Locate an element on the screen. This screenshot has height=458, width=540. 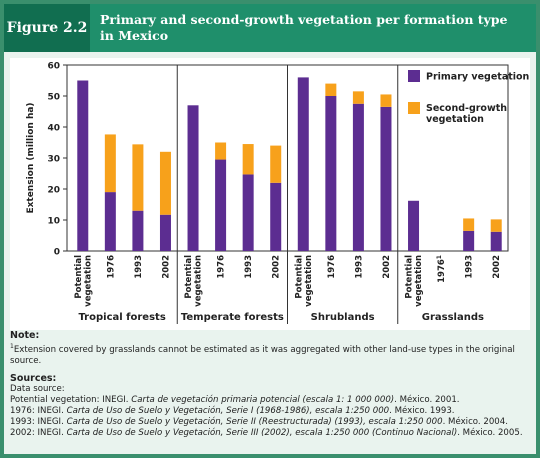
figure-label: Figure 2.2 is located at coordinates (47, 28).